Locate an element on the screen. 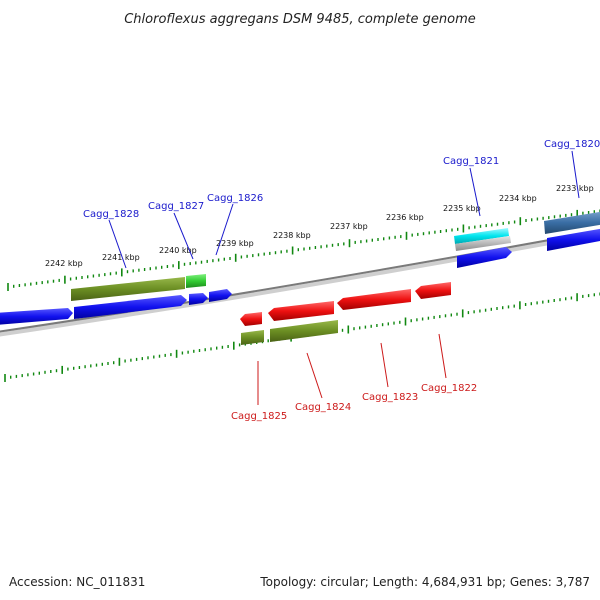 This screenshot has height=600, width=600. gene-label: Cagg_1823 is located at coordinates (390, 397).